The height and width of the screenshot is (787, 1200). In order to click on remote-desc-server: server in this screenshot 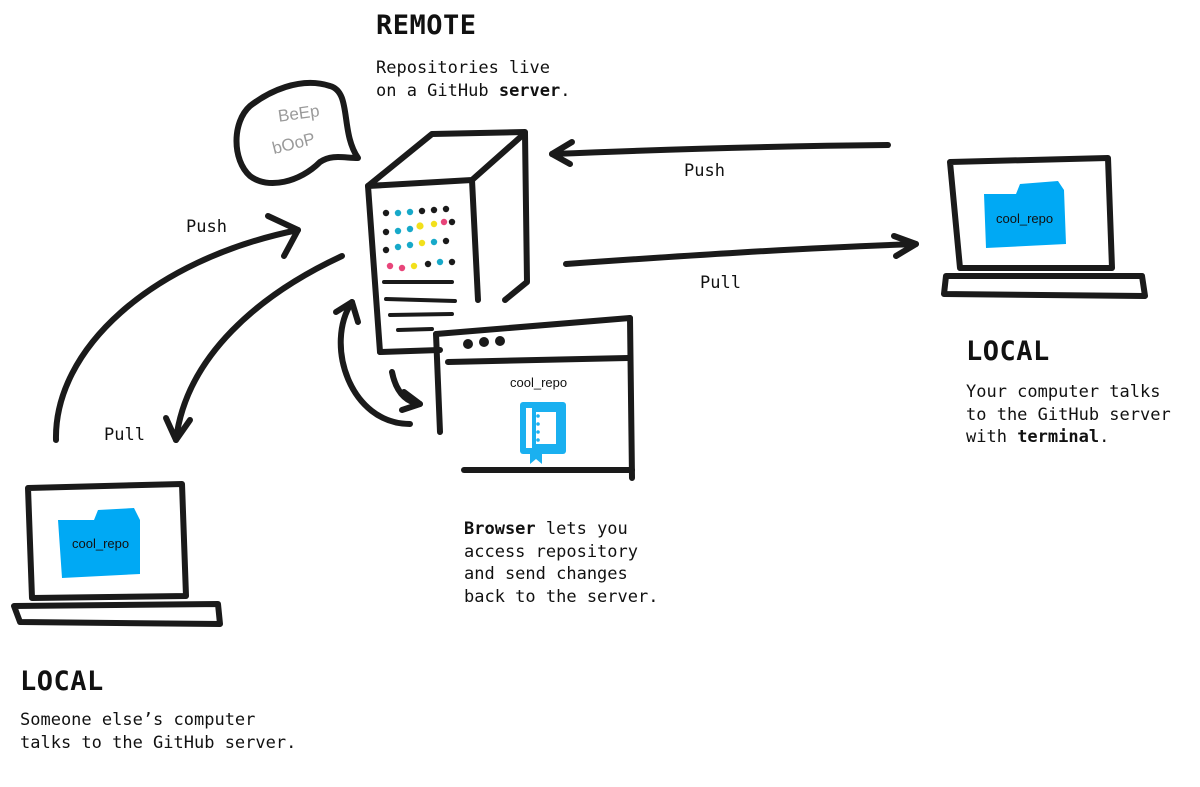, I will do `click(529, 90)`.